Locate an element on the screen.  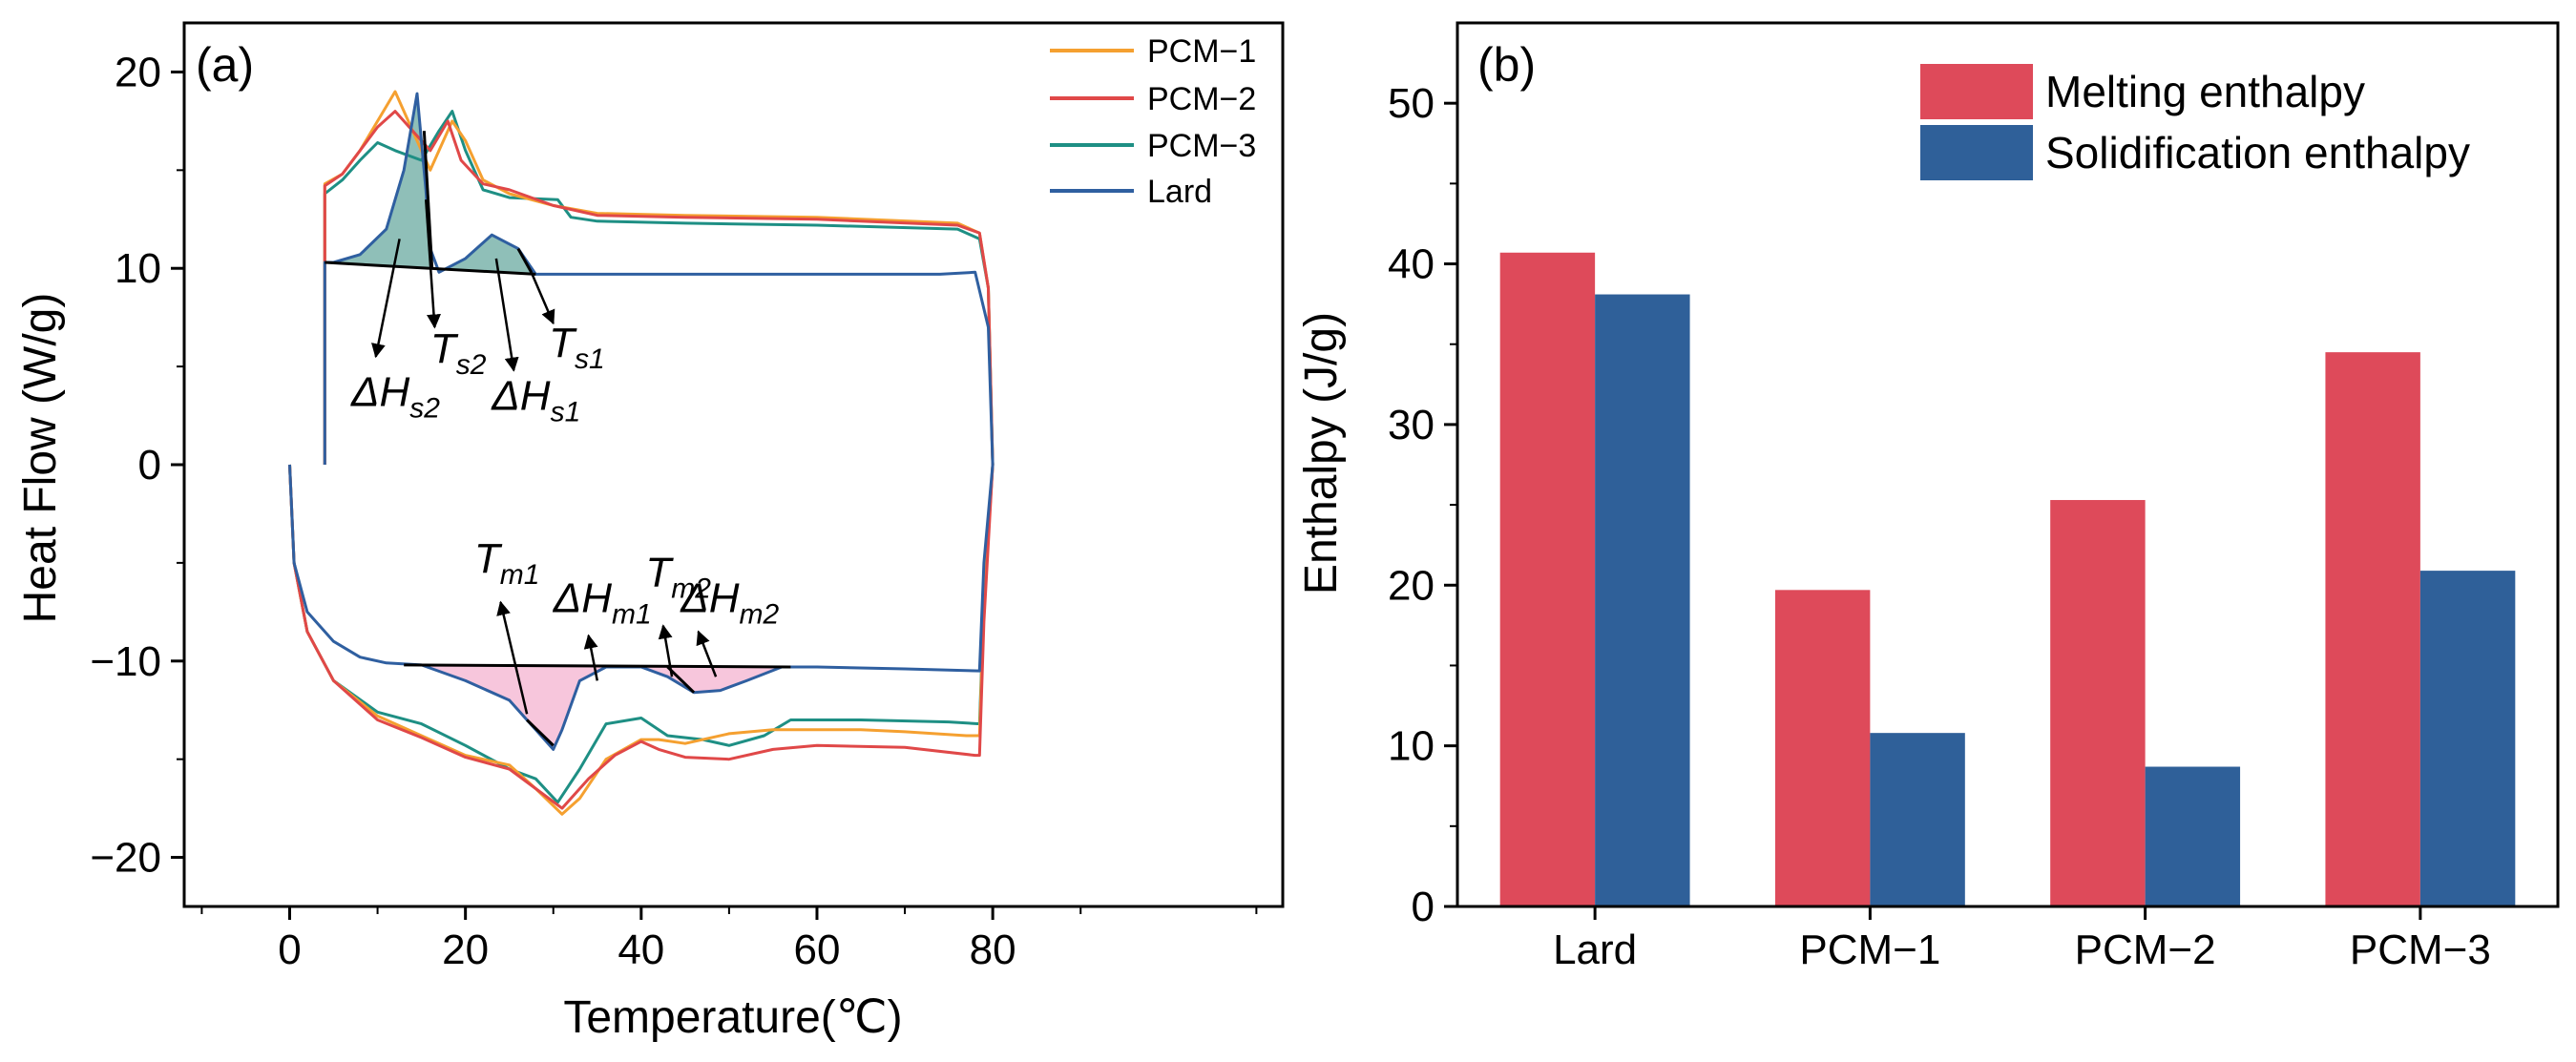
series-lard-heating is located at coordinates (641, 607).